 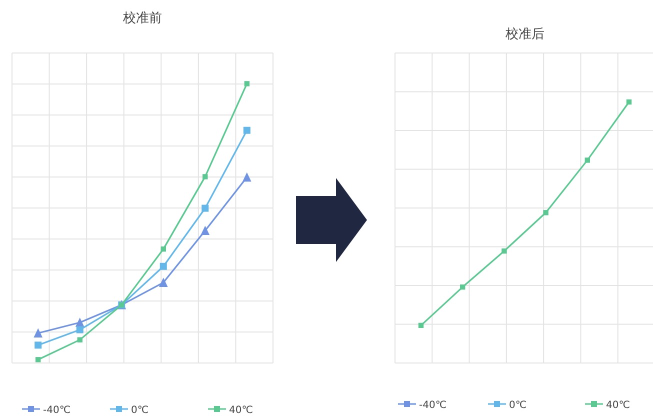 I want to click on chart-title: 校准后, so click(x=524, y=34).